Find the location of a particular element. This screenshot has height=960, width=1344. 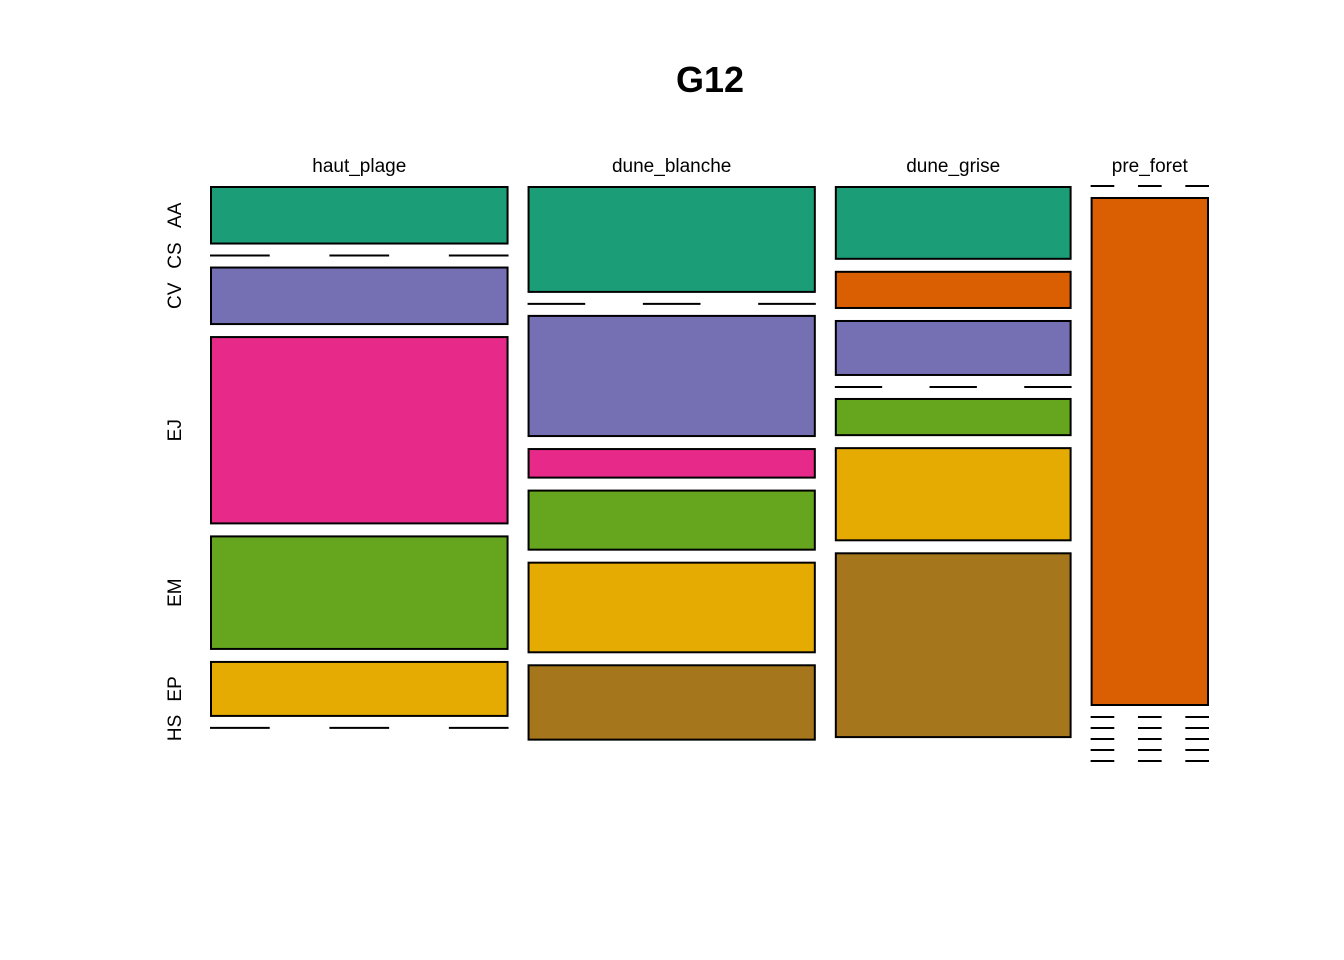

column-label-dune_blanche: dune_blanche is located at coordinates (671, 166).